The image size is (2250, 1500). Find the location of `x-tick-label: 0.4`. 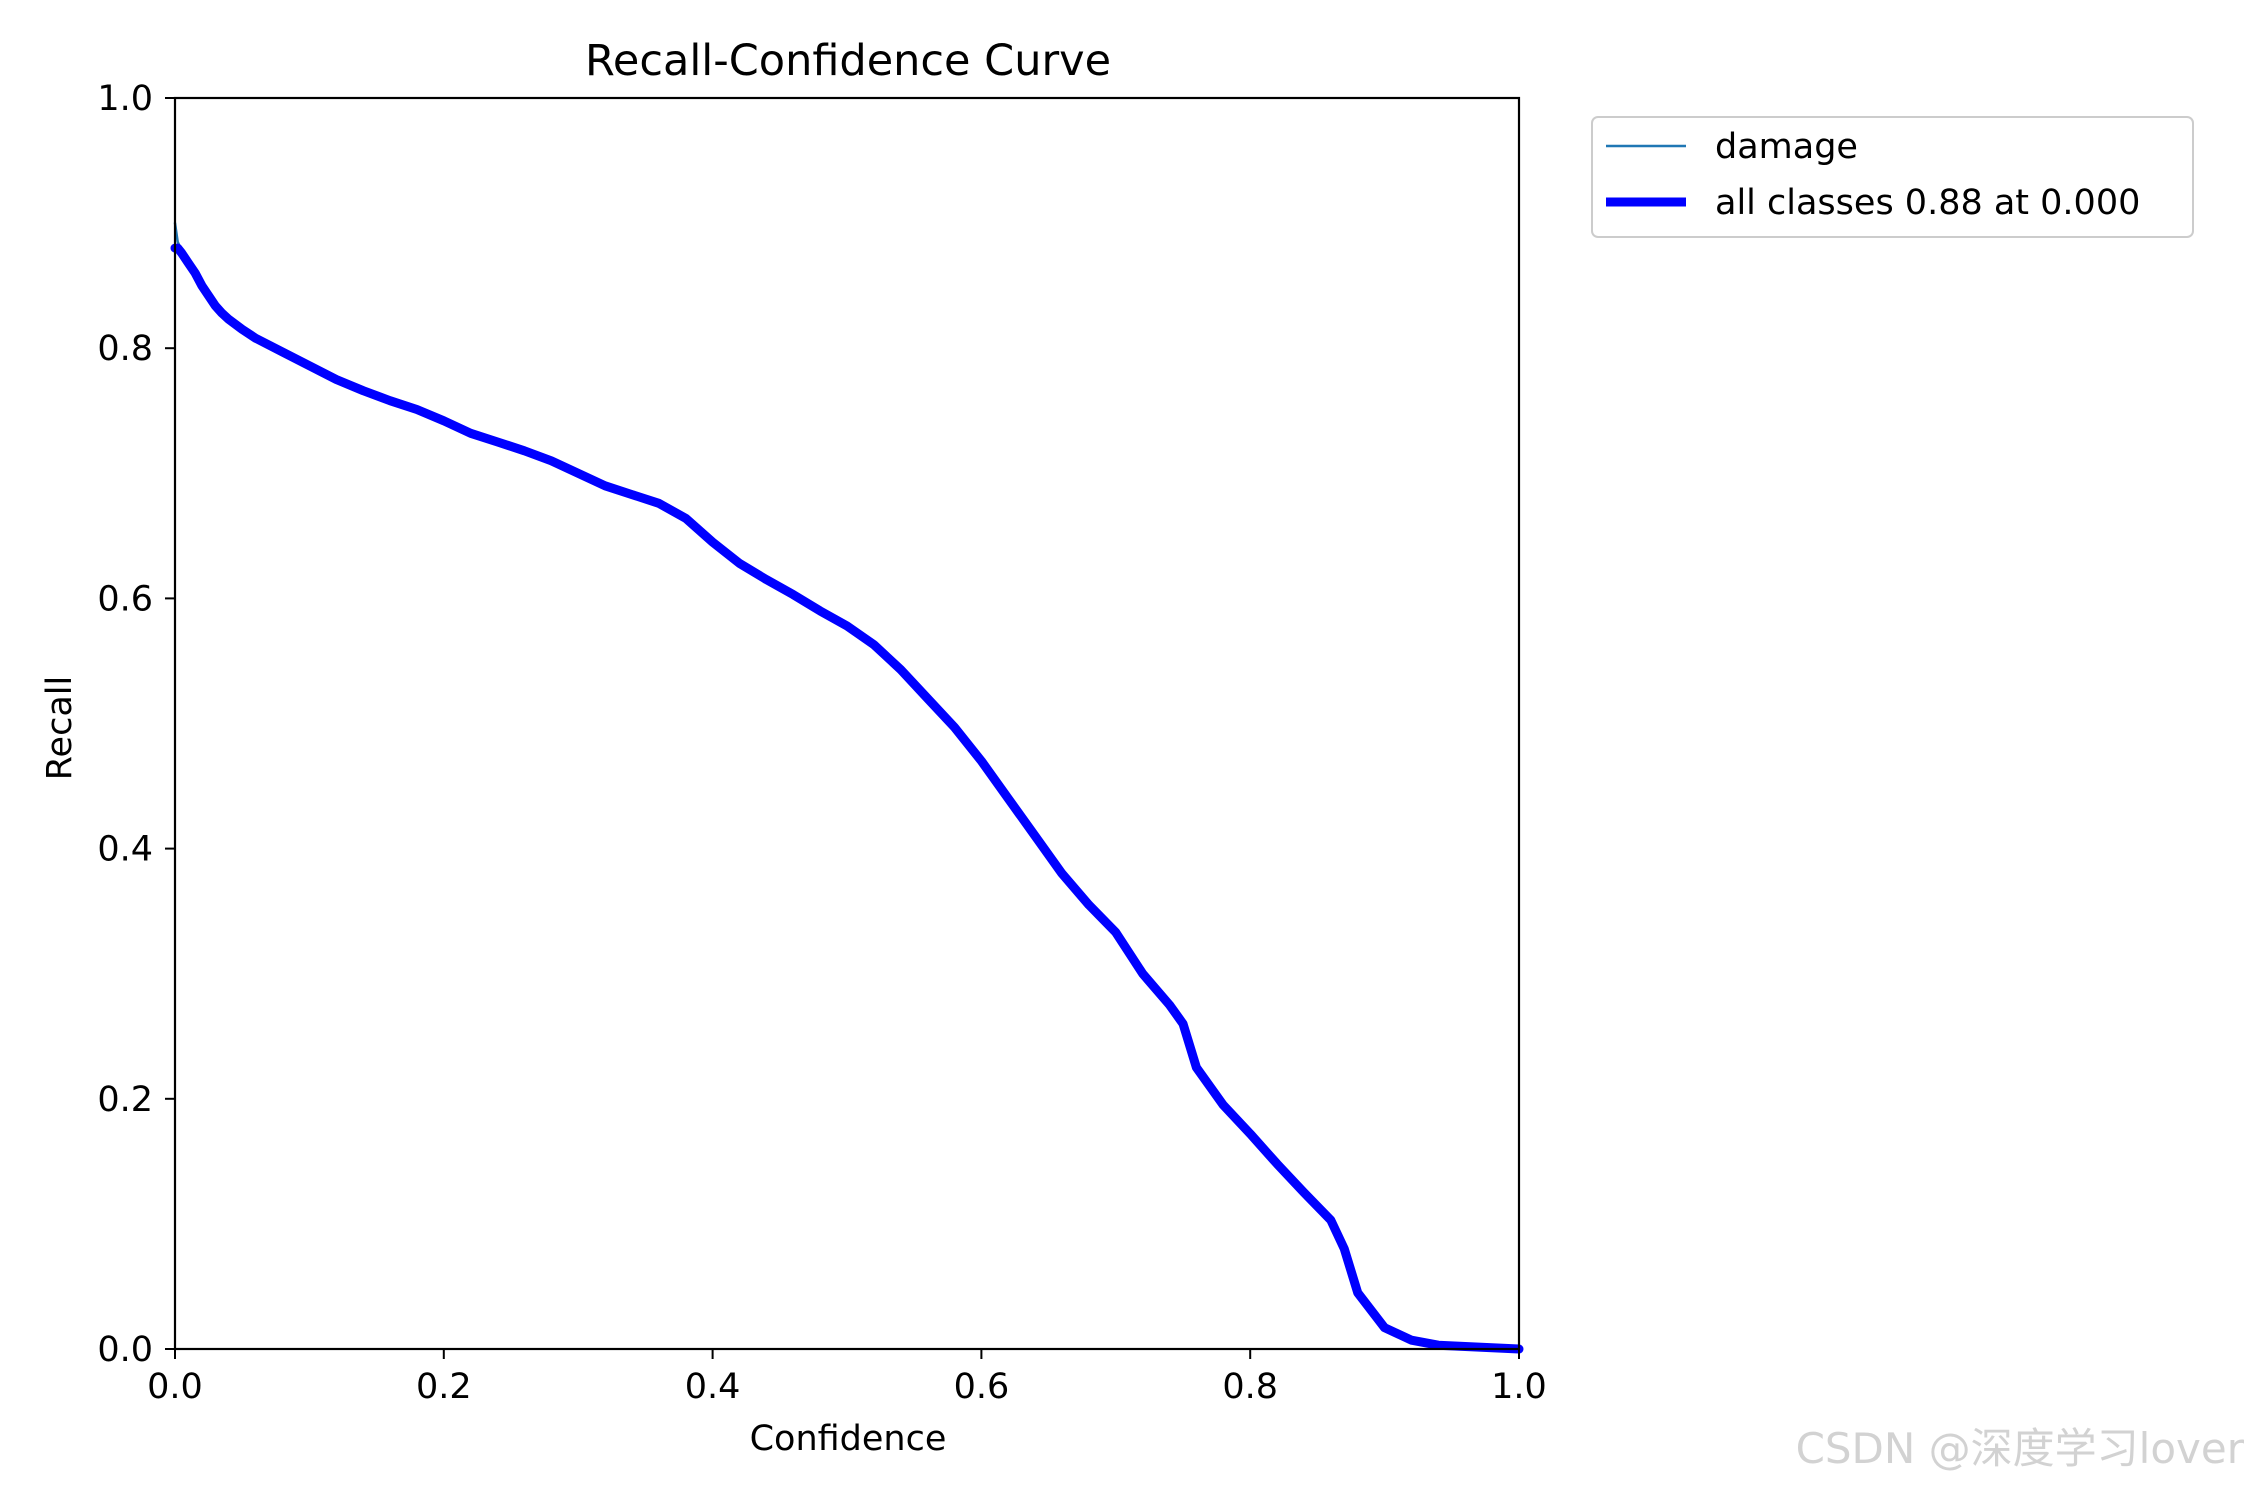

x-tick-label: 0.4 is located at coordinates (713, 1387).